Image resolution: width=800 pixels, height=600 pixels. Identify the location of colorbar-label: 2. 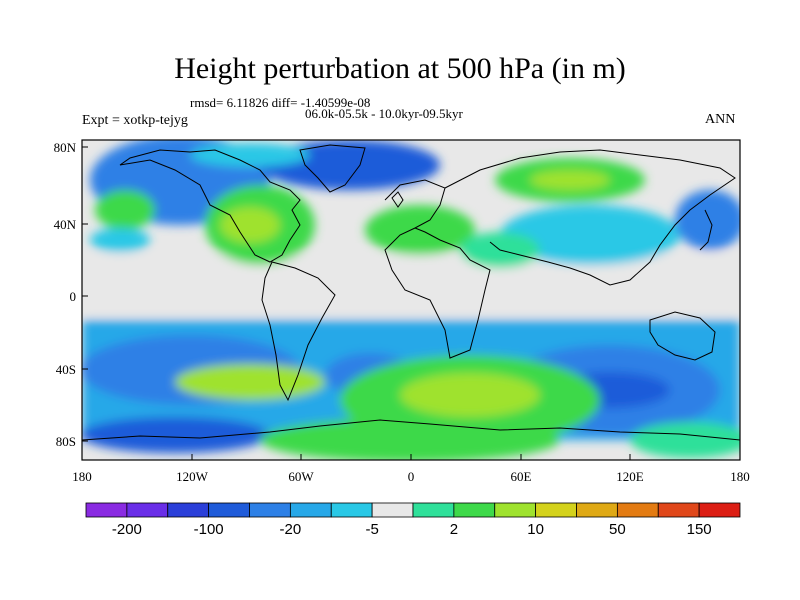
(454, 529).